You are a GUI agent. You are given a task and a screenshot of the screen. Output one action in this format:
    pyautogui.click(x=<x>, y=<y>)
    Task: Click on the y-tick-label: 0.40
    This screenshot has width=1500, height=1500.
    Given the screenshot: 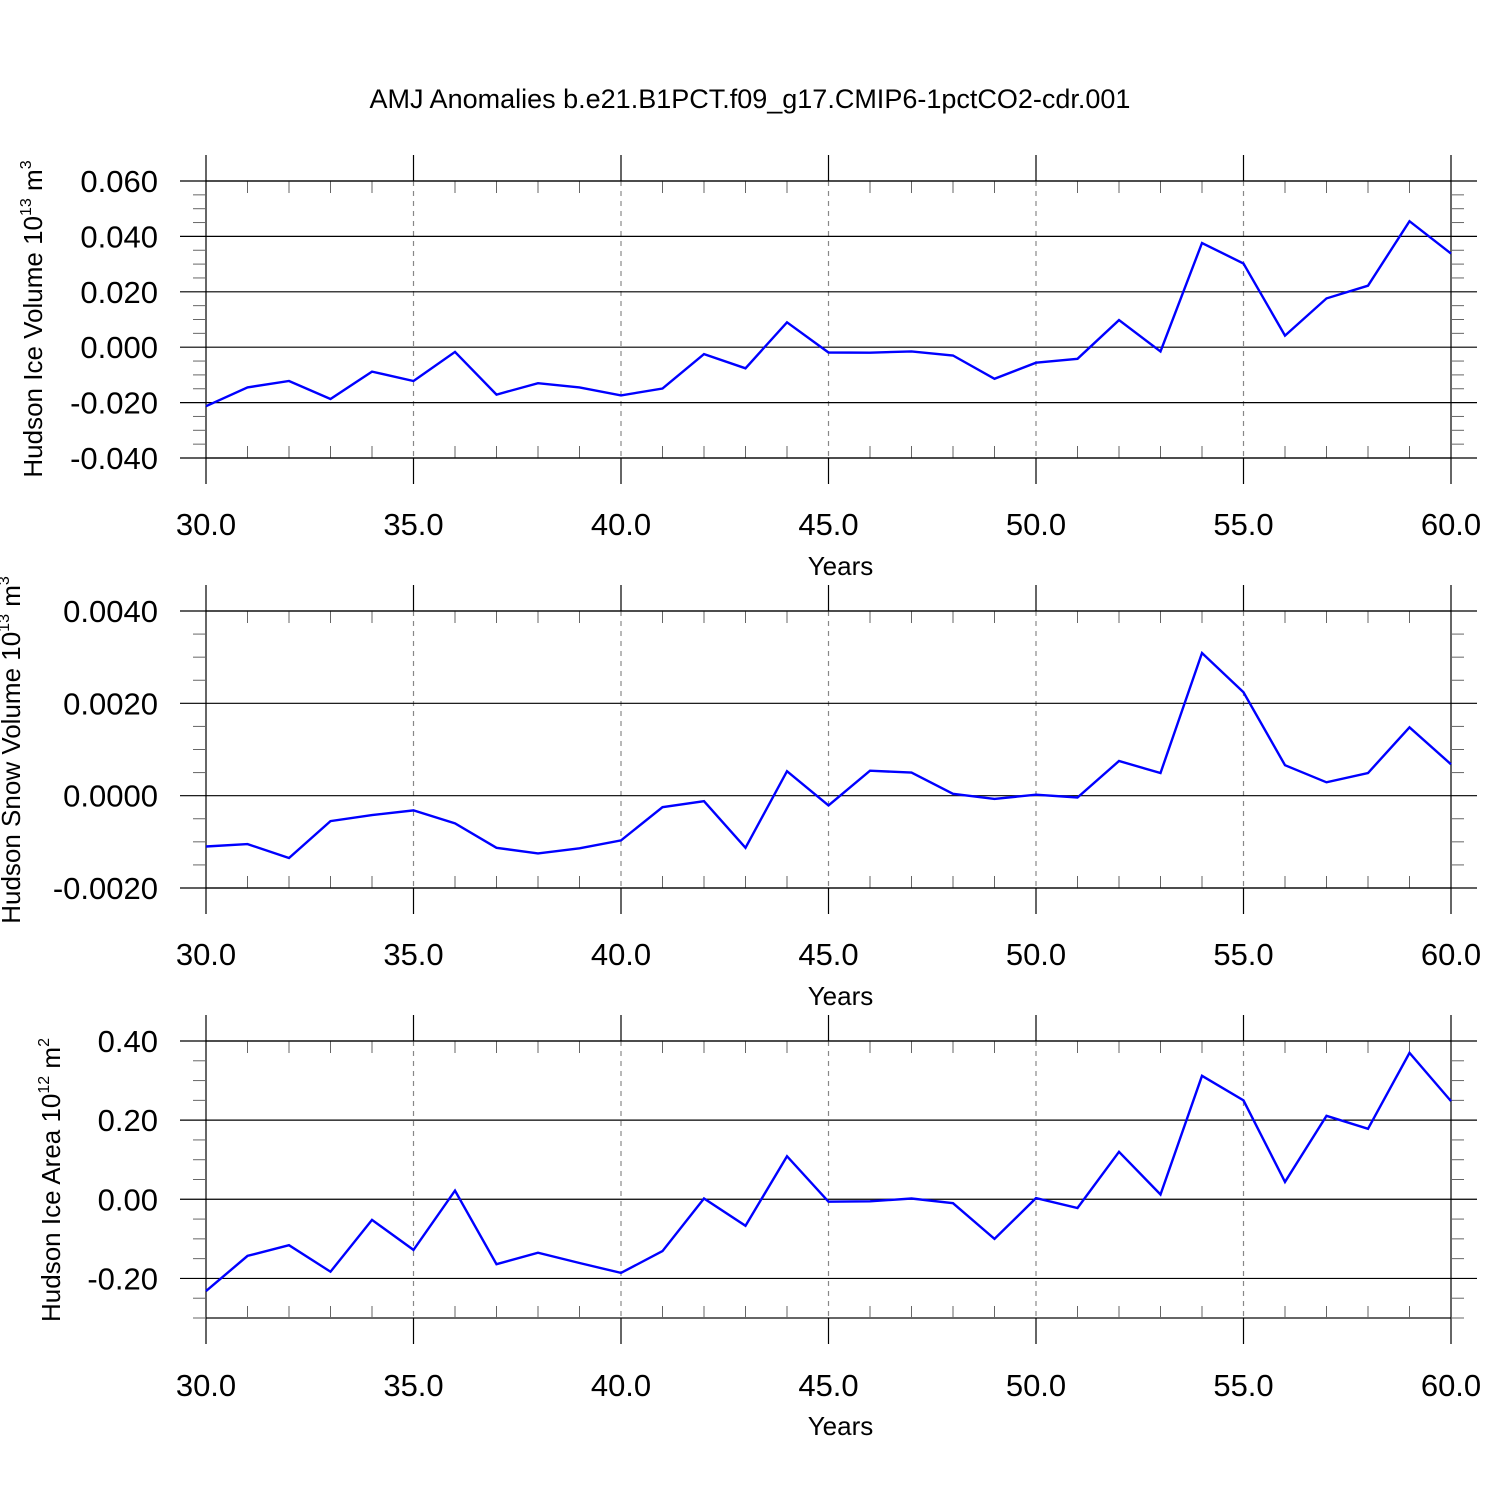 What is the action you would take?
    pyautogui.click(x=128, y=1041)
    